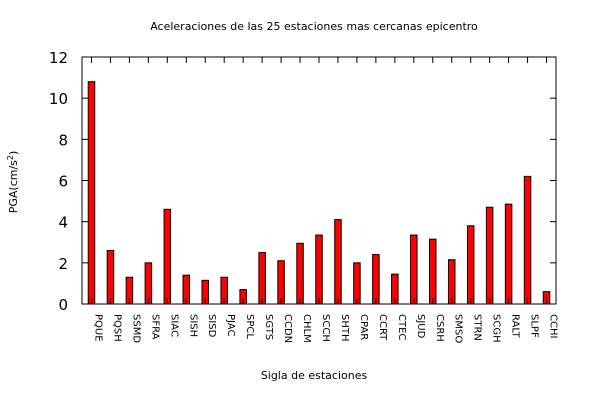  What do you see at coordinates (287, 328) in the screenshot?
I see `x-tick-label: CCDN` at bounding box center [287, 328].